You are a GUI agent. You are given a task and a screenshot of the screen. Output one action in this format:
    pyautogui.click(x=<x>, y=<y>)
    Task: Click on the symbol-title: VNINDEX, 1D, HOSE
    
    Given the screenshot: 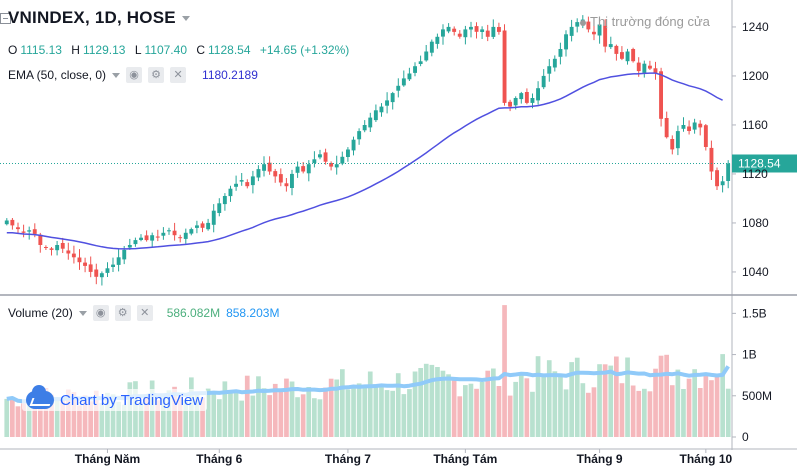 What is the action you would take?
    pyautogui.click(x=99, y=18)
    